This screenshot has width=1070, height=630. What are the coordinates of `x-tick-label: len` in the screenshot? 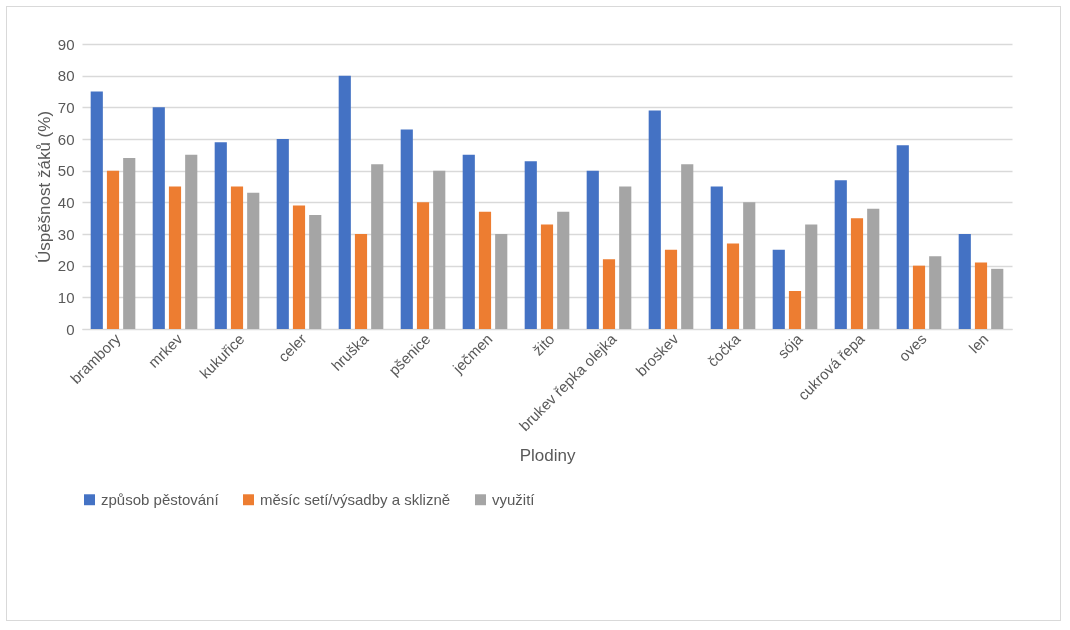 It's located at (978, 343).